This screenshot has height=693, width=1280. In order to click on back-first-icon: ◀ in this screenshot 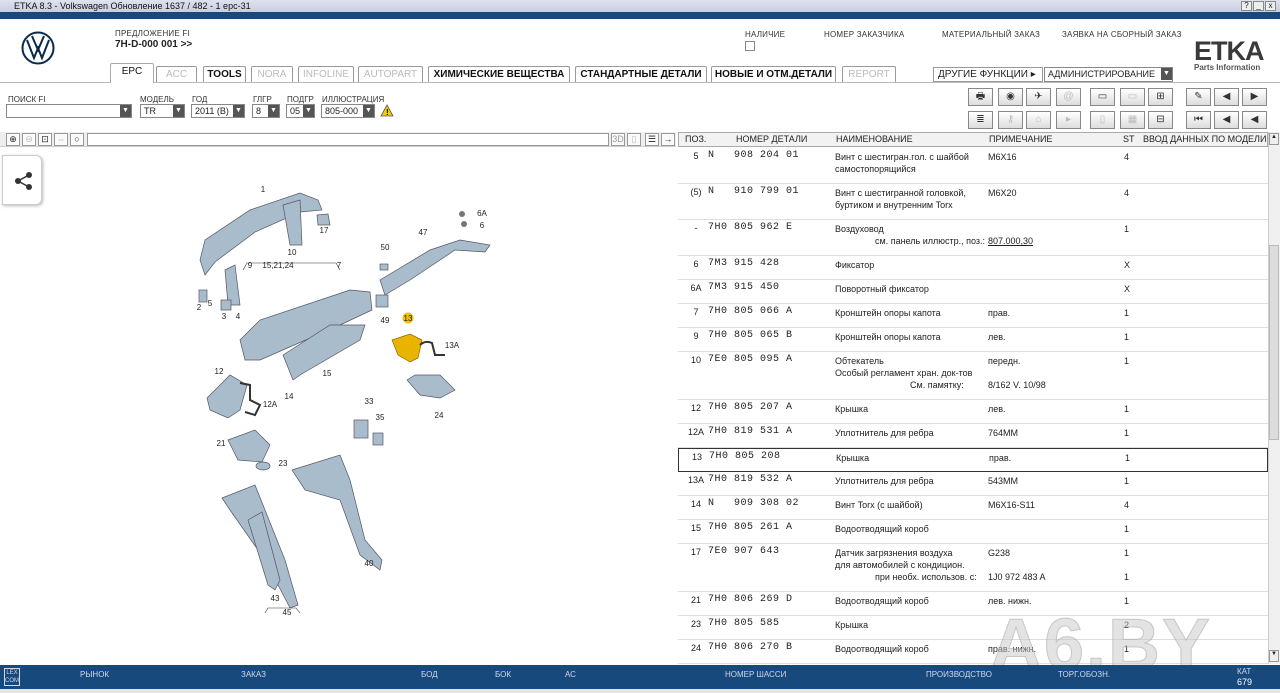, I will do `click(1226, 120)`.